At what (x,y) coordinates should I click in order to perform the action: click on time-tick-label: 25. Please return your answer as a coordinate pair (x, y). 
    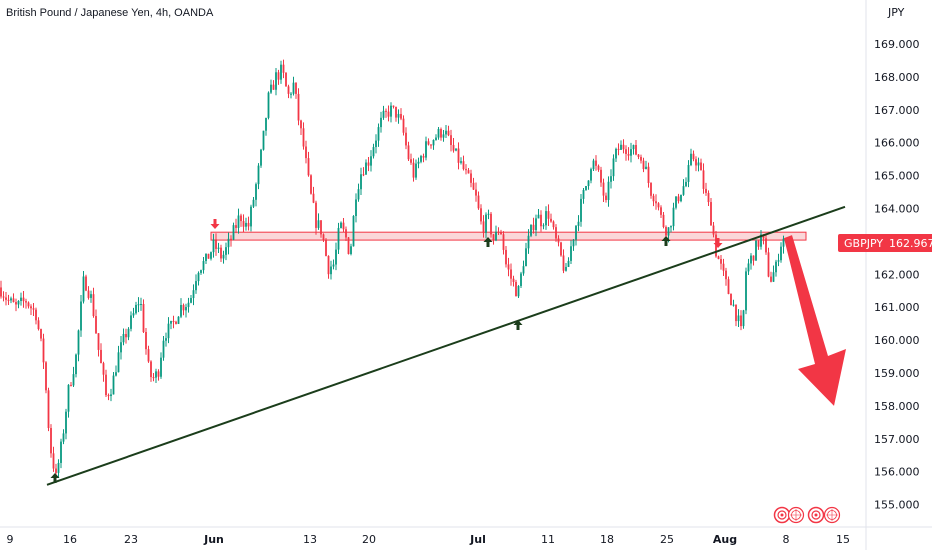
    Looking at the image, I should click on (667, 539).